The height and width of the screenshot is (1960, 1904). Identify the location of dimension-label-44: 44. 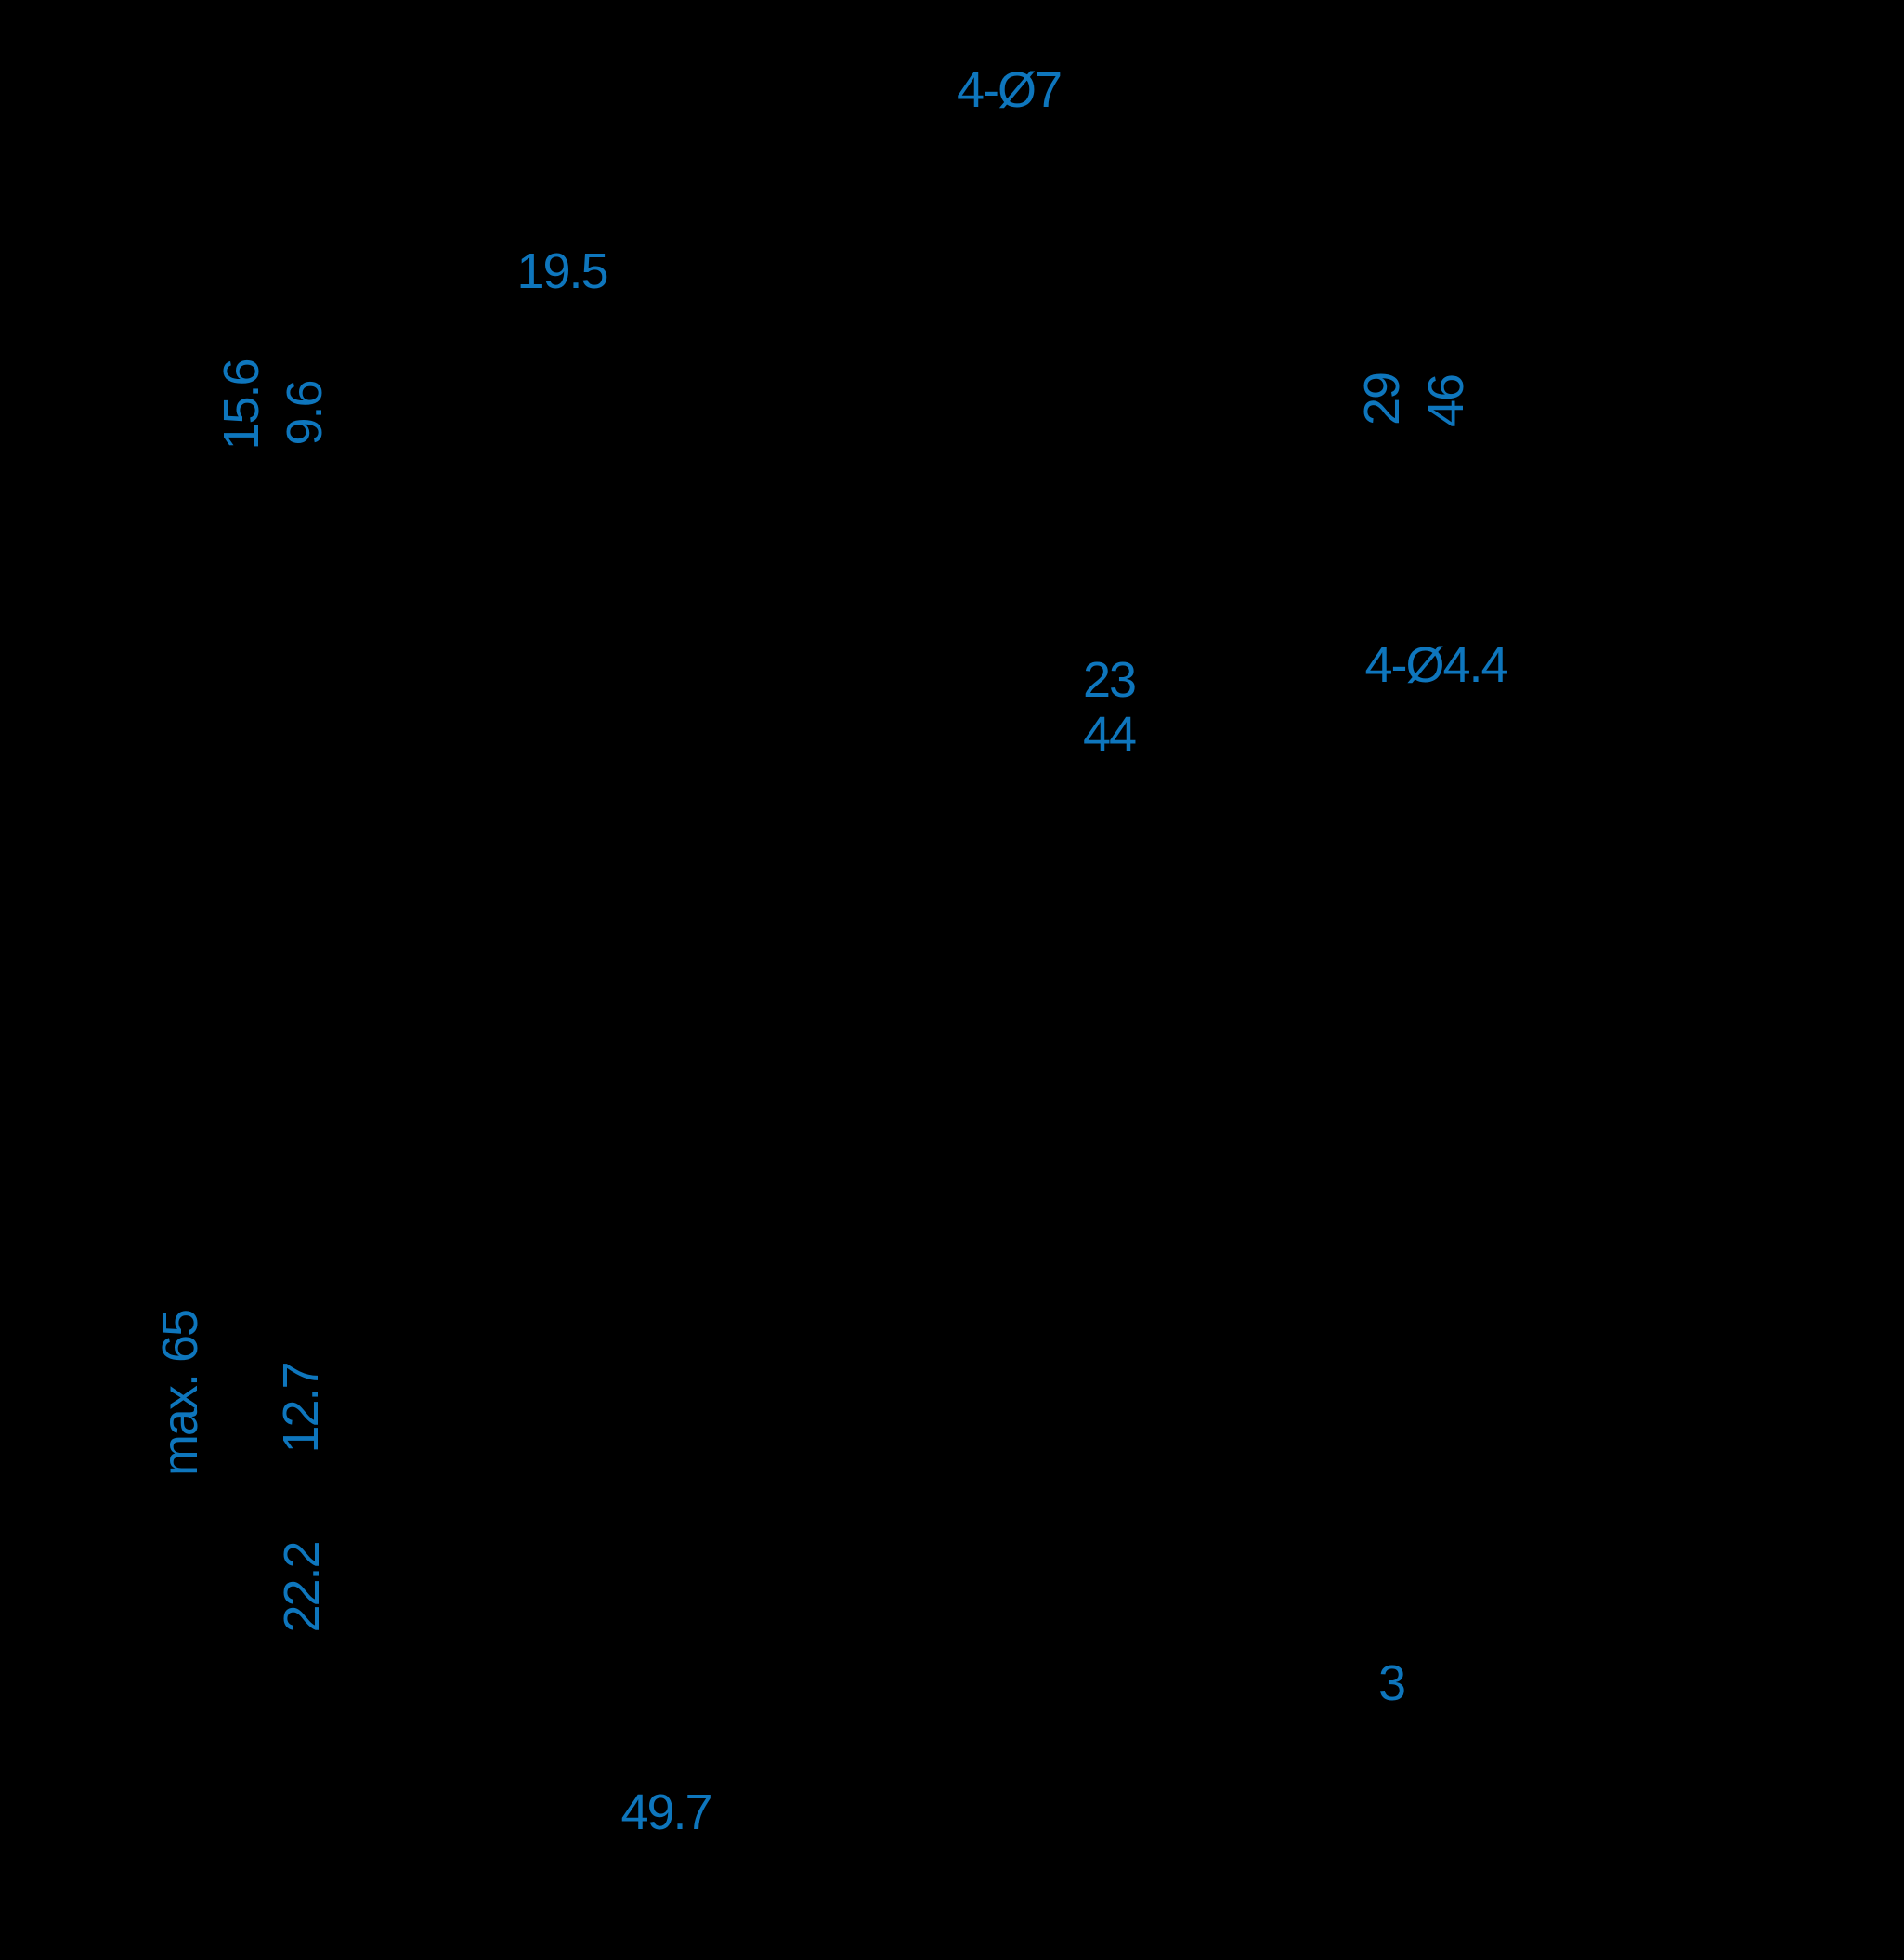
(1109, 735).